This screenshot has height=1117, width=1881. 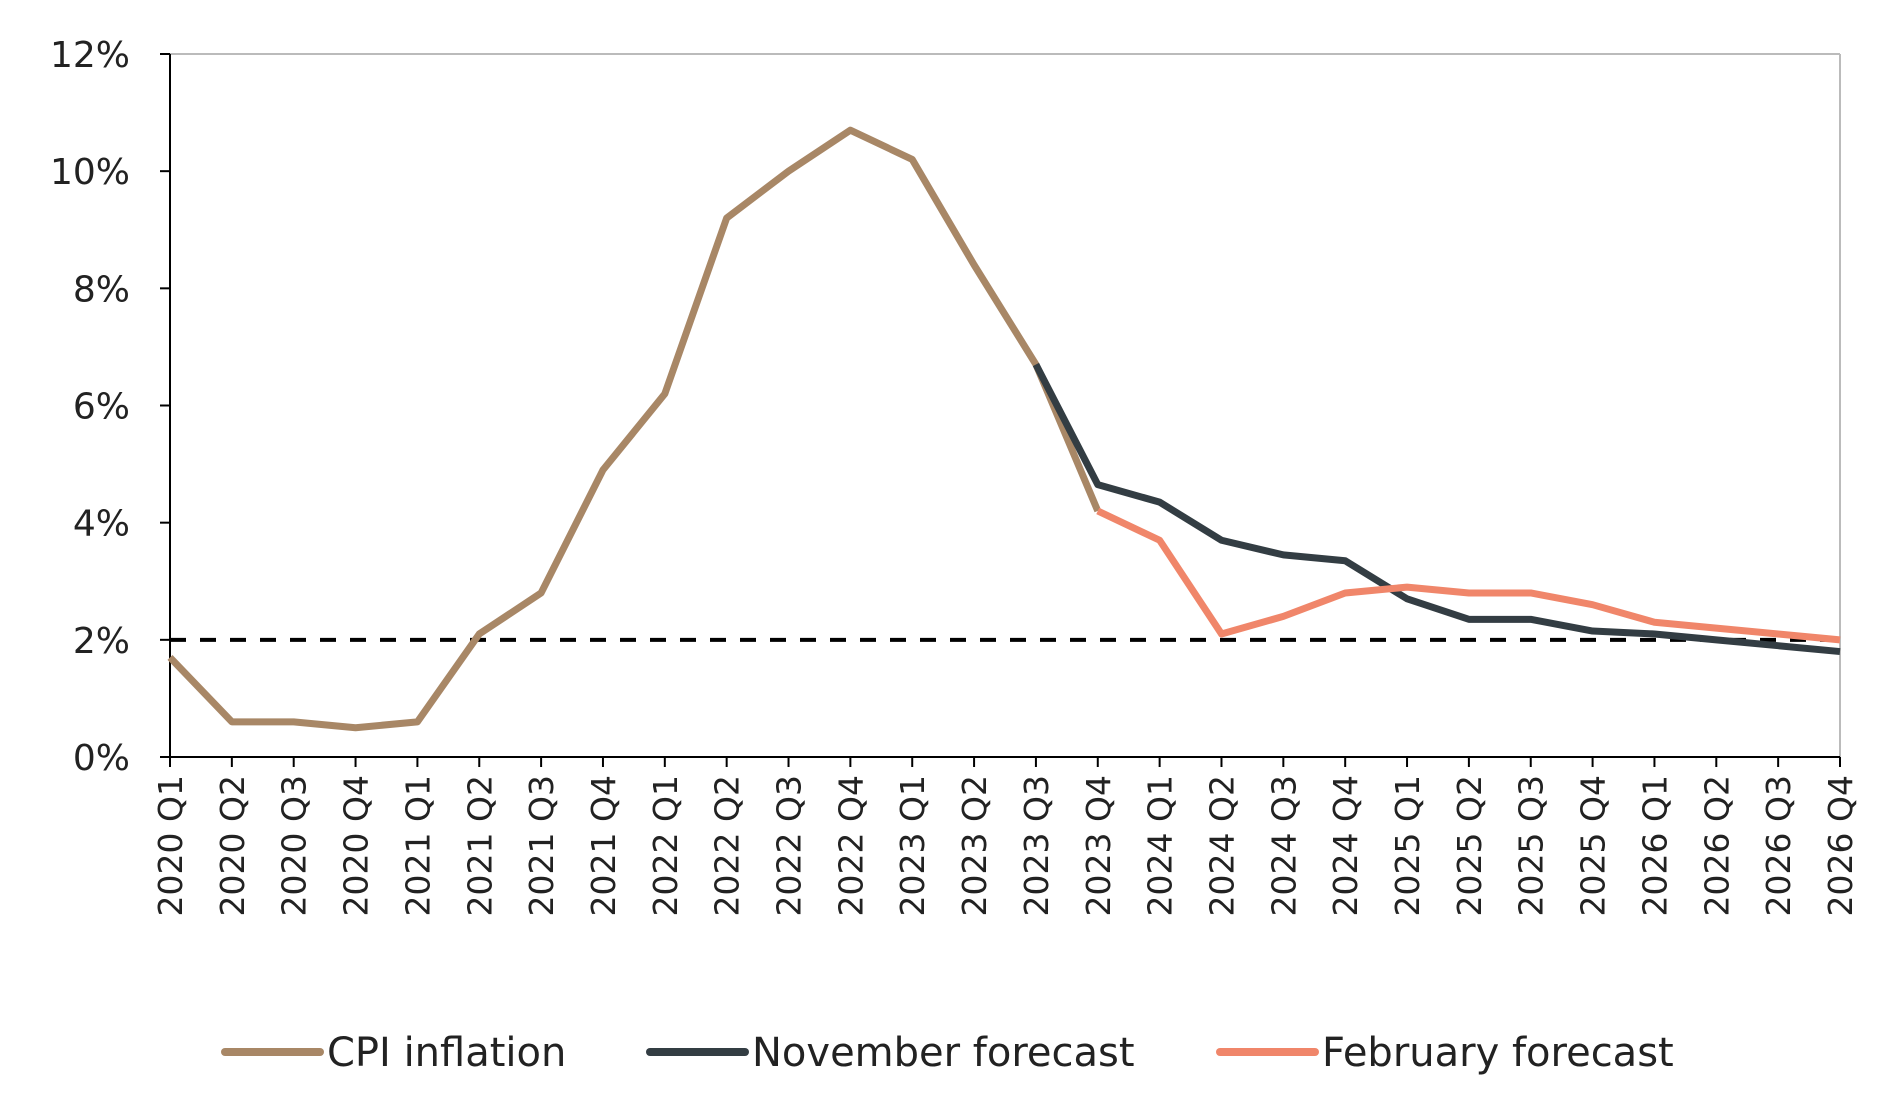 I want to click on x-tick-label: 2024 Q3, so click(x=1283, y=845).